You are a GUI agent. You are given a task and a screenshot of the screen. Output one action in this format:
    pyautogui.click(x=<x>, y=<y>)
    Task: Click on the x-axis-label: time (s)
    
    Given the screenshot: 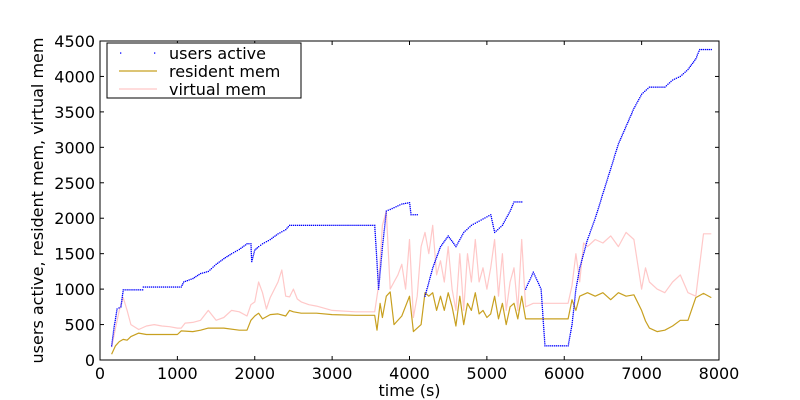 What is the action you would take?
    pyautogui.click(x=409, y=390)
    